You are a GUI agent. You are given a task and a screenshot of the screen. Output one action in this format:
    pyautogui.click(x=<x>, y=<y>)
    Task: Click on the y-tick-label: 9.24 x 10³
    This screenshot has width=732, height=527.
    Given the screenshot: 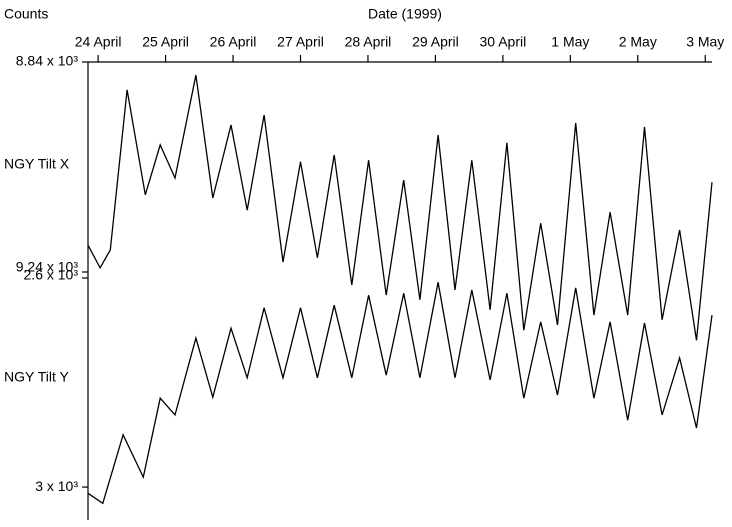 What is the action you would take?
    pyautogui.click(x=47, y=267)
    